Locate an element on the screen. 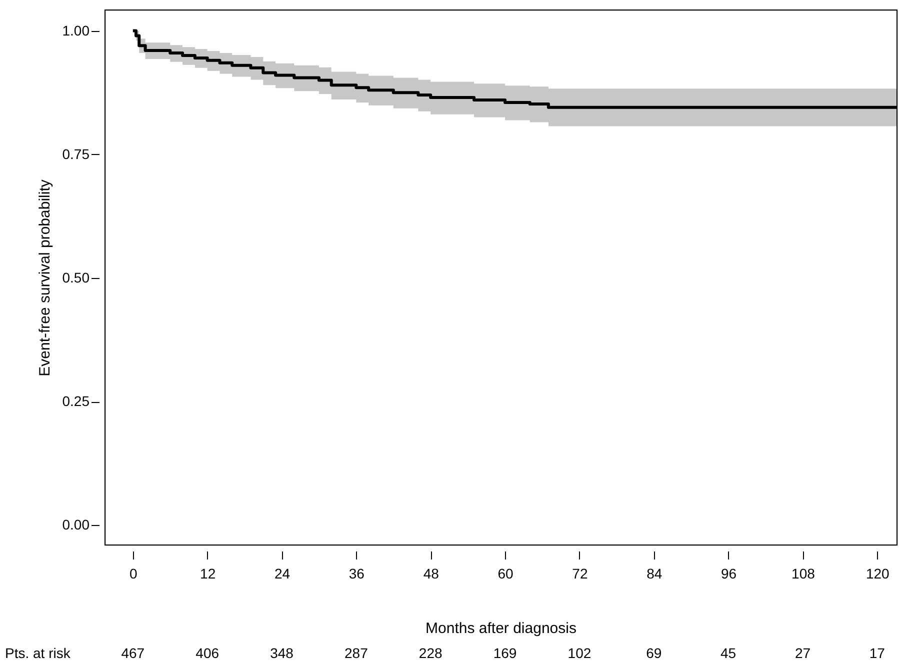 The height and width of the screenshot is (663, 899). x-tick-label: 0 is located at coordinates (134, 574).